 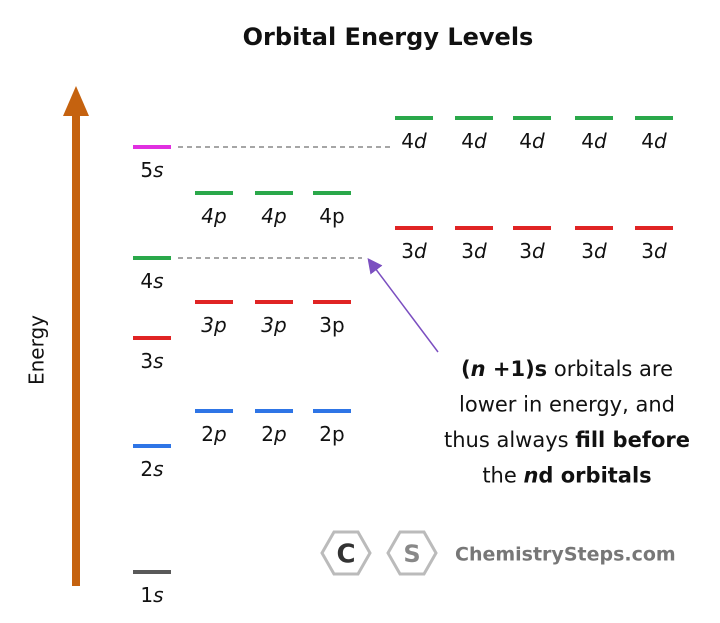 I want to click on orbital-n: 5, so click(x=146, y=170).